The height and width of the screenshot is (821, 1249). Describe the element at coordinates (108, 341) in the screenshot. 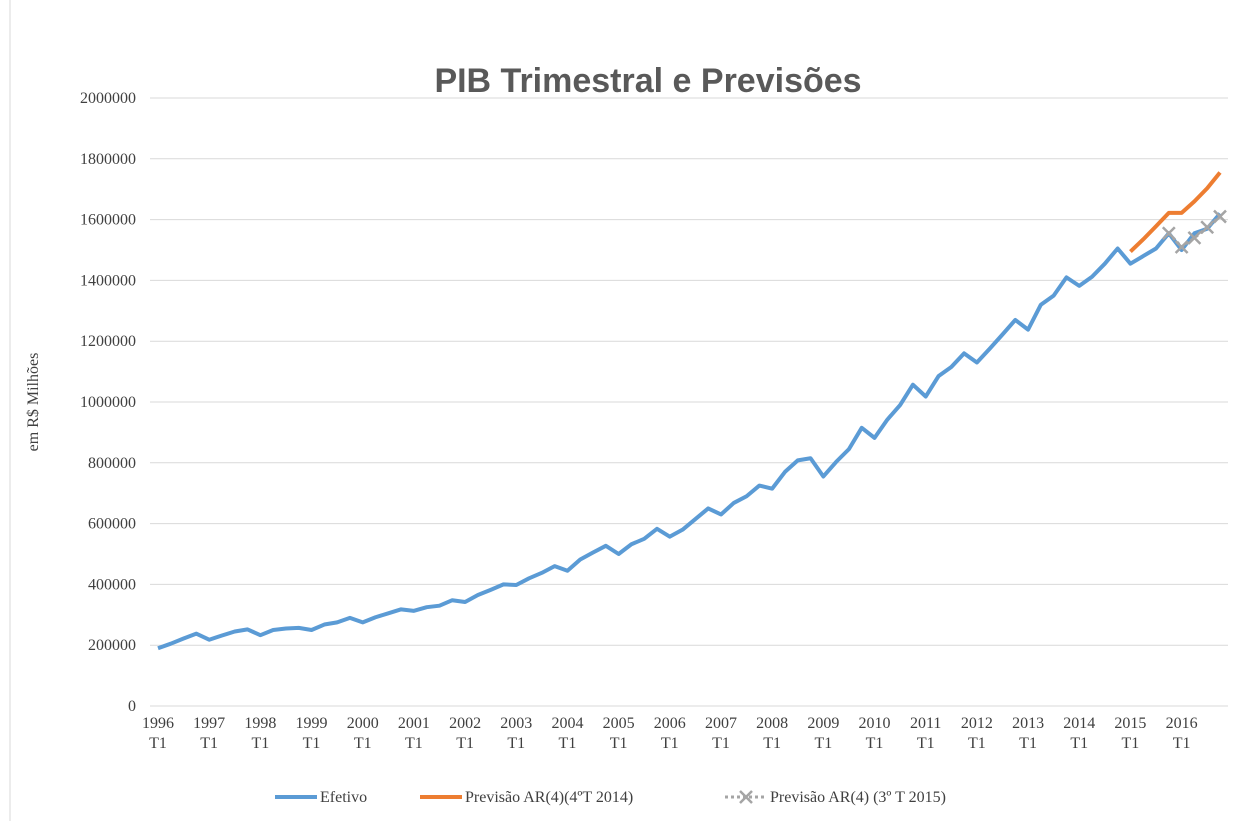

I see `y-tick-label: 1200000` at that location.